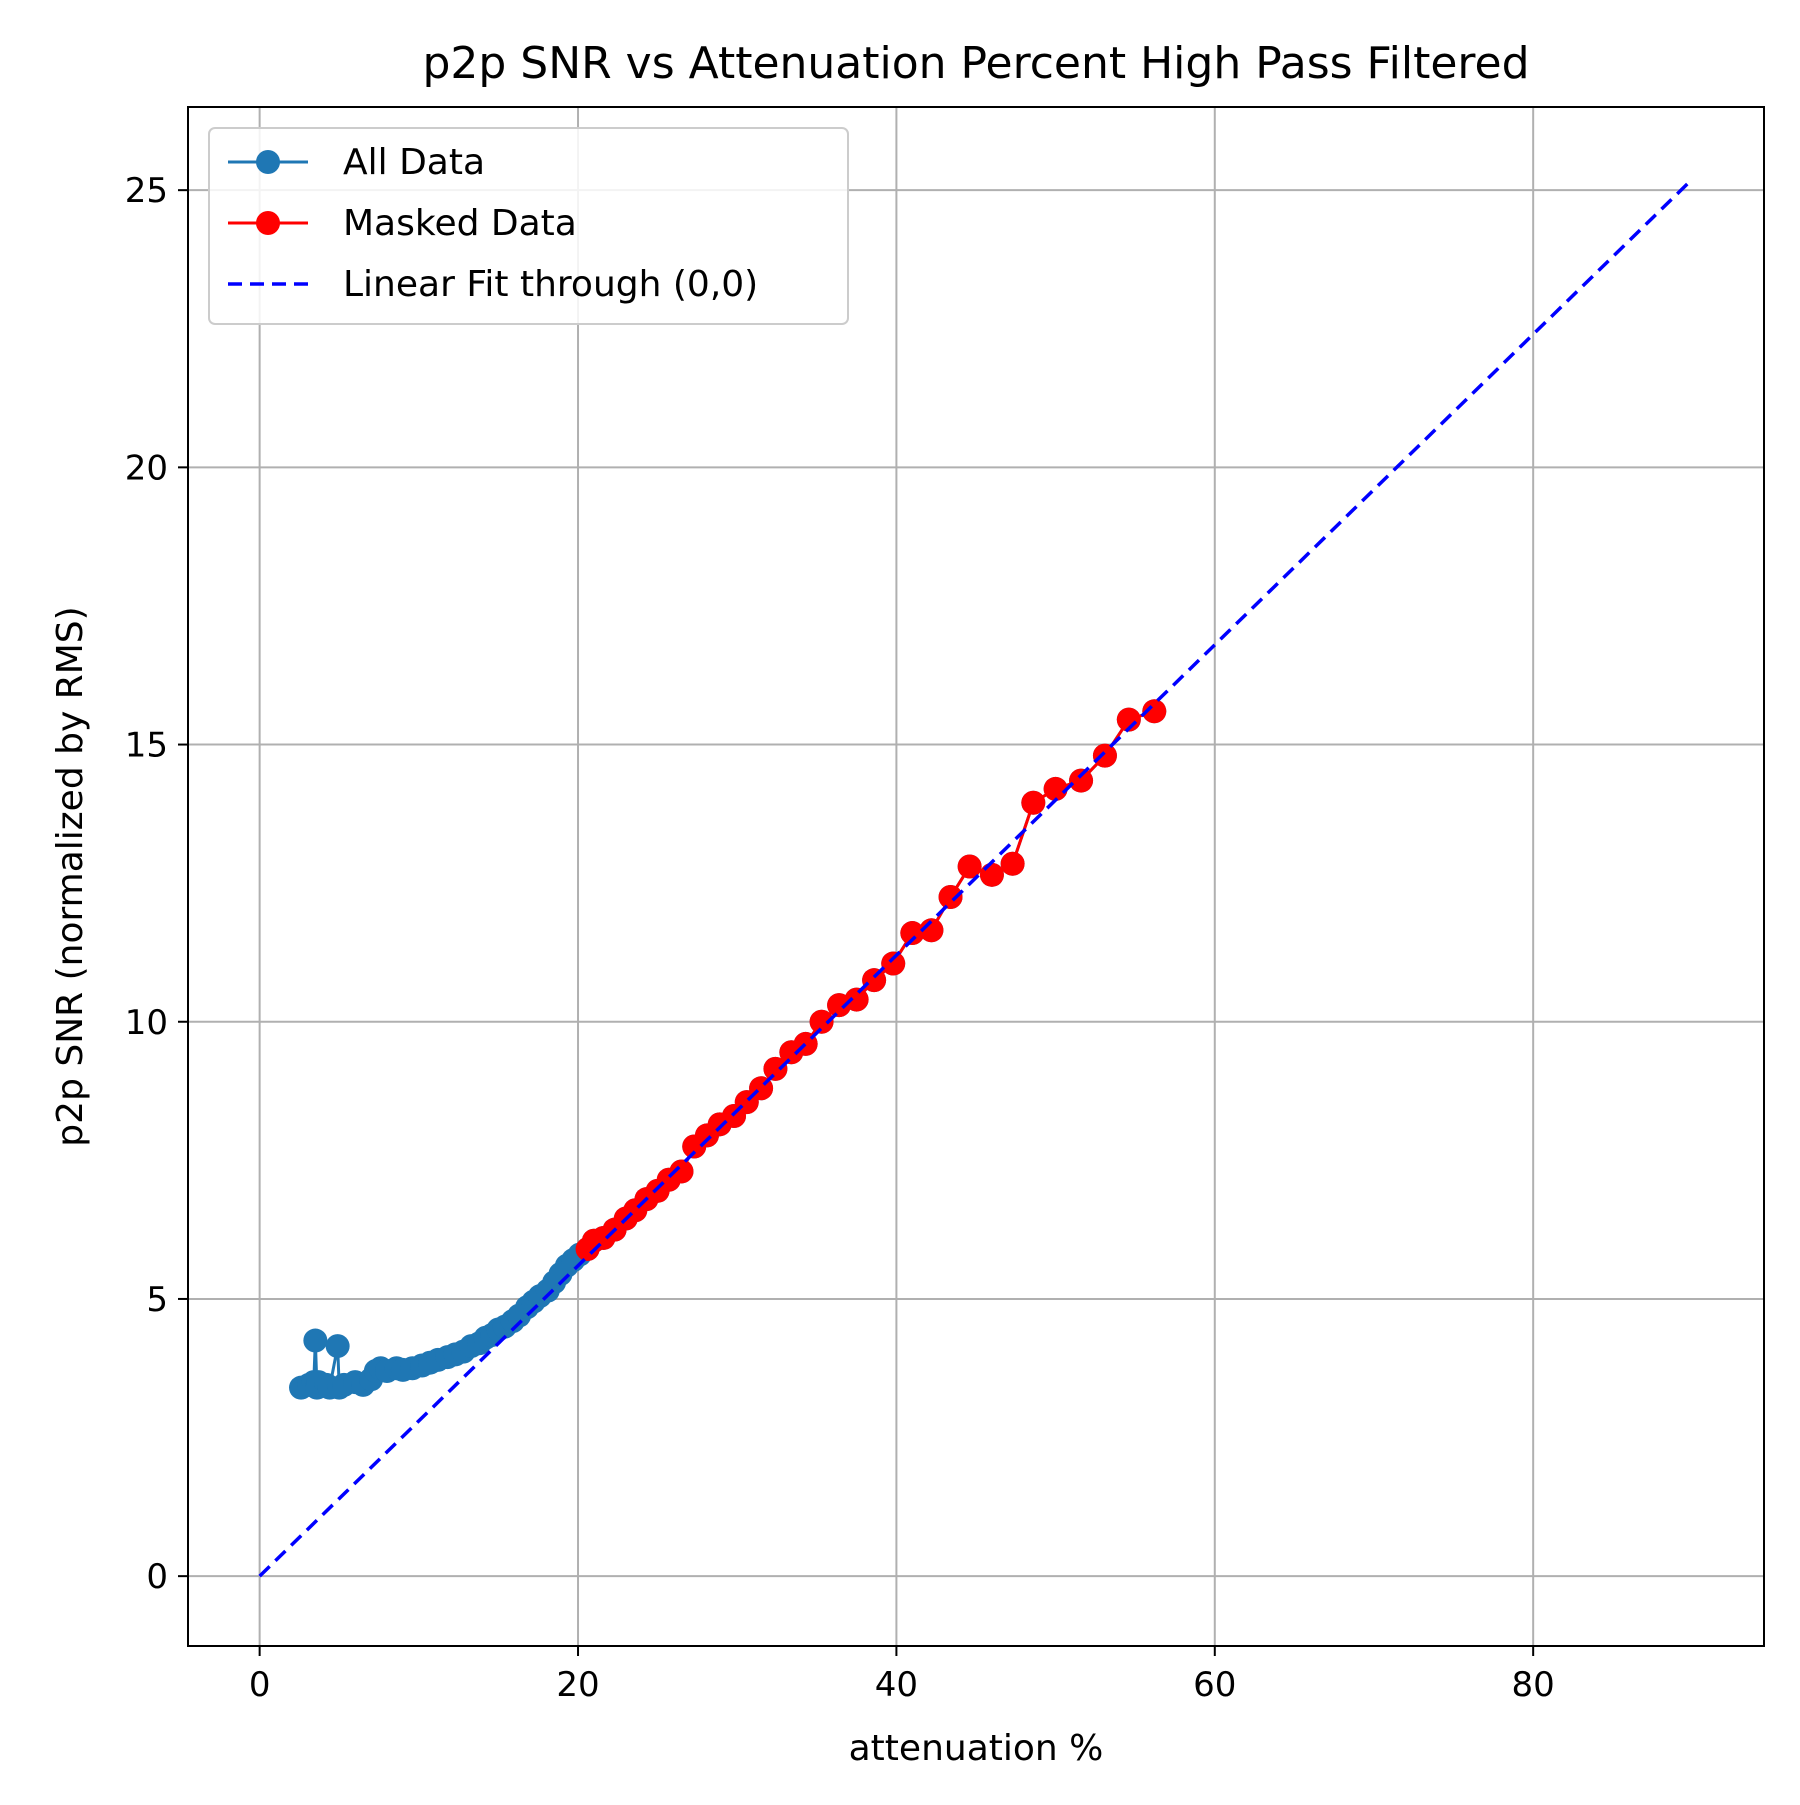 The width and height of the screenshot is (1800, 1805). Describe the element at coordinates (550, 284) in the screenshot. I see `legend-label-linear-fit-through-0-0: Linear Fit through (0,0)` at that location.